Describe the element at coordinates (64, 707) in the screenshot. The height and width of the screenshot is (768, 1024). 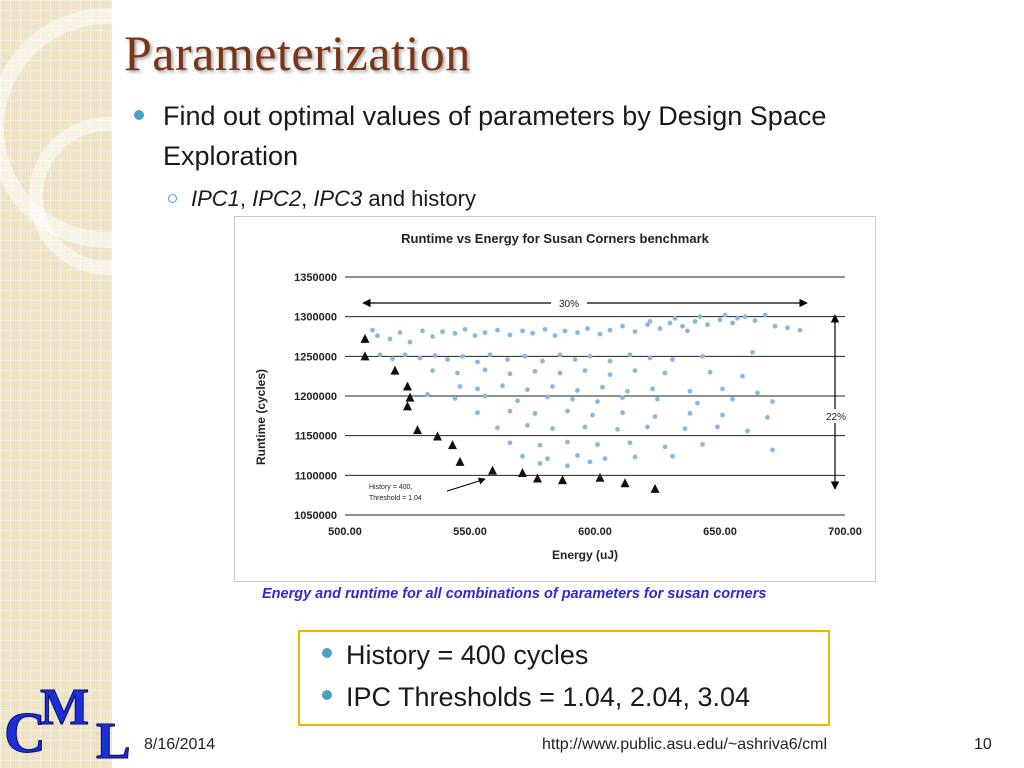
I see `logo-letter-m: M` at that location.